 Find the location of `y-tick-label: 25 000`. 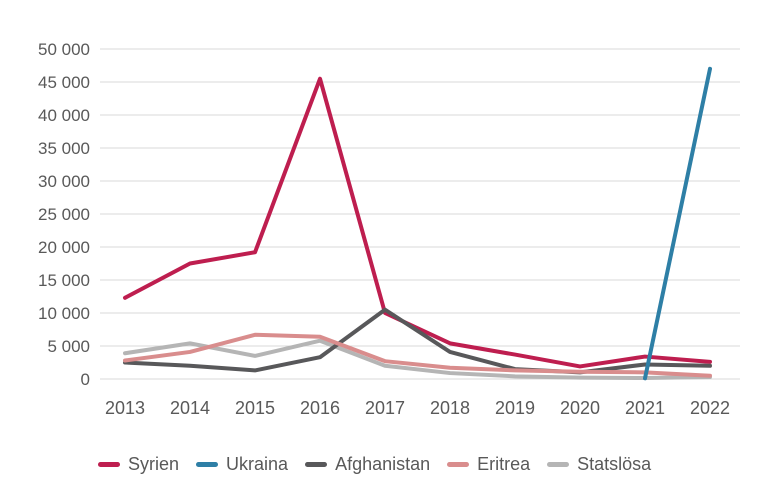

y-tick-label: 25 000 is located at coordinates (64, 214).